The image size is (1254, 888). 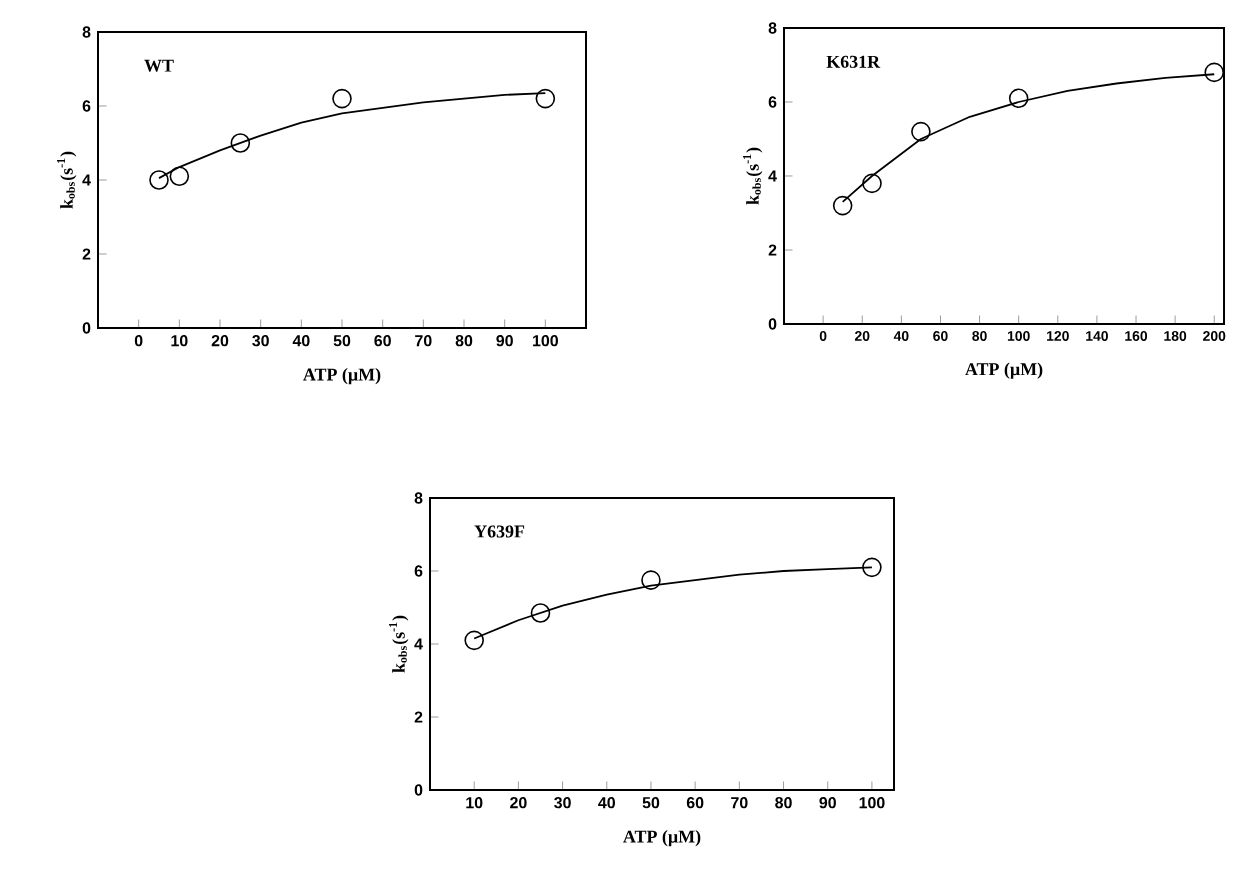 What do you see at coordinates (159, 65) in the screenshot?
I see `text: WT` at bounding box center [159, 65].